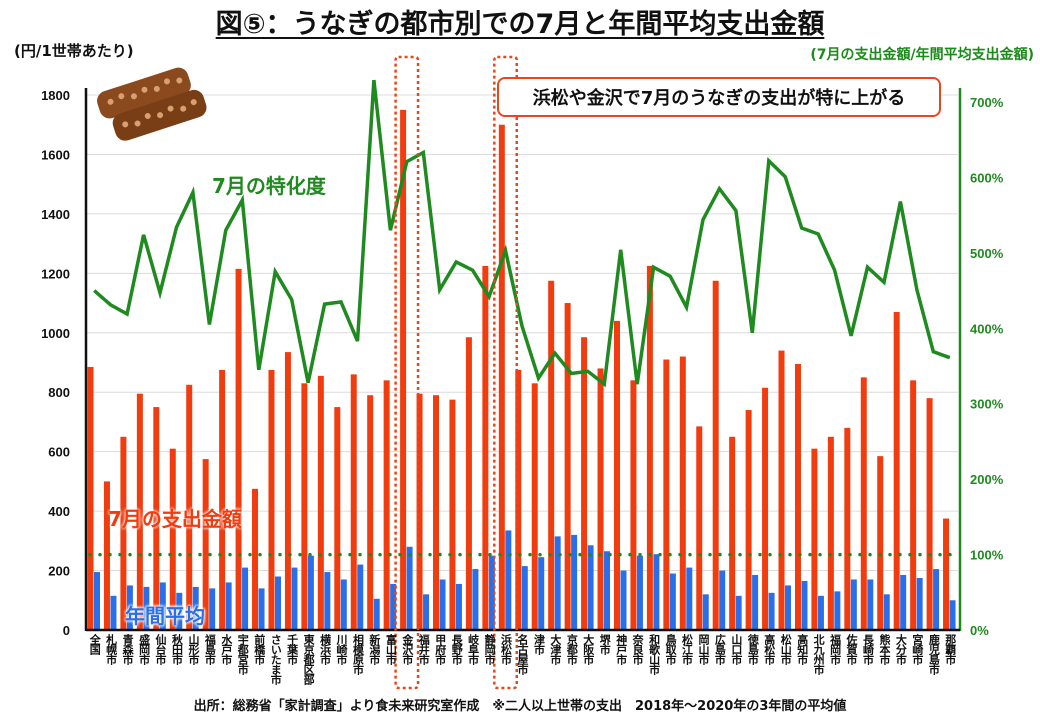  Describe the element at coordinates (276, 659) in the screenshot. I see `x-tick-label: さいたま市` at that location.